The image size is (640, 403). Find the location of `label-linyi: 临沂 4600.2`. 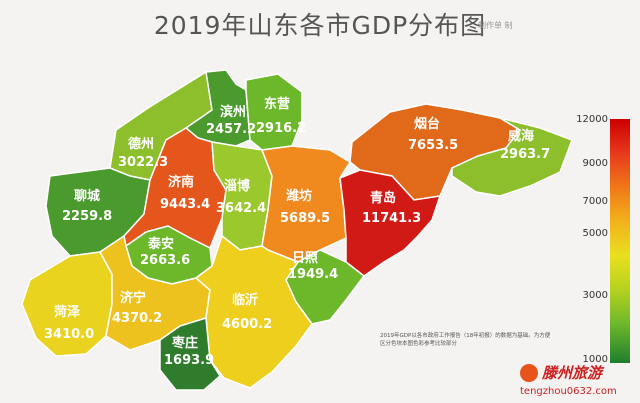

label-linyi: 临沂 4600.2 is located at coordinates (247, 312).